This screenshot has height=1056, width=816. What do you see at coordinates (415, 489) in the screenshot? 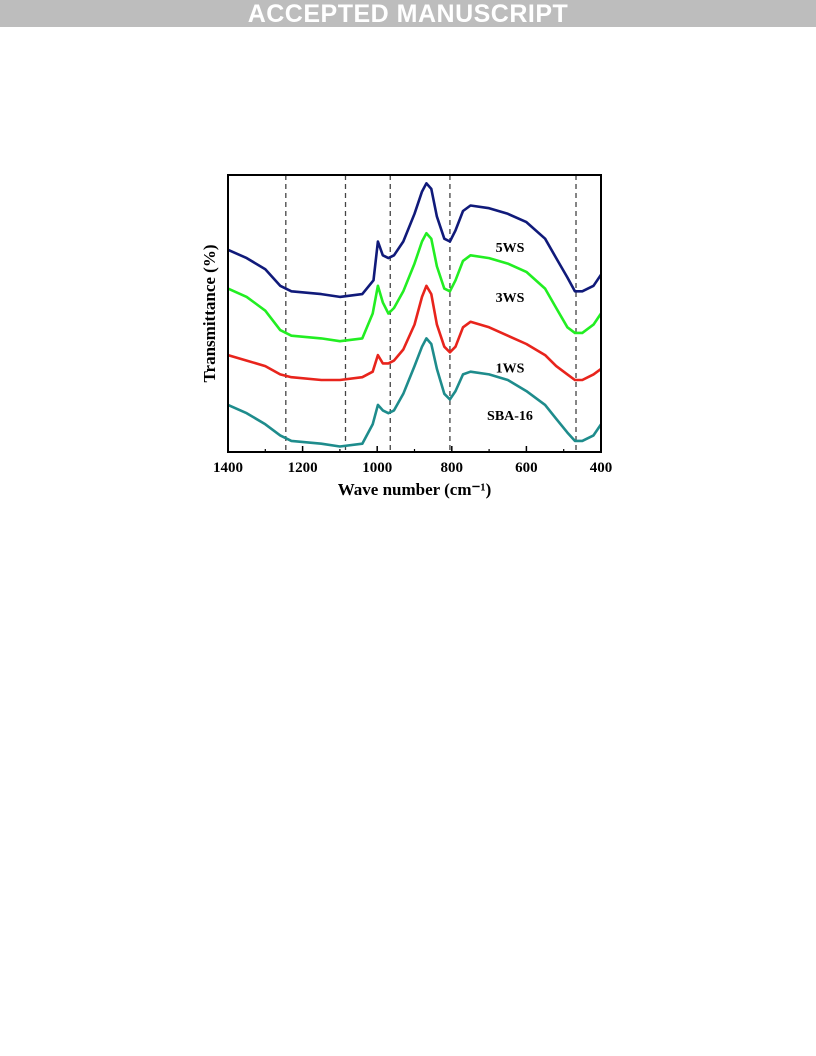
I see `x-axis-label: Wave number (cm⁻¹)` at bounding box center [415, 489].